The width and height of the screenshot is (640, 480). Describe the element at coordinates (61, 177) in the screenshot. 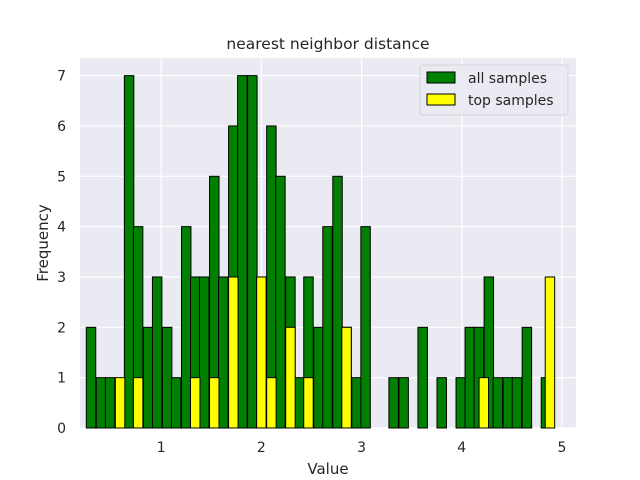

I see `y-tick-label: 5` at that location.